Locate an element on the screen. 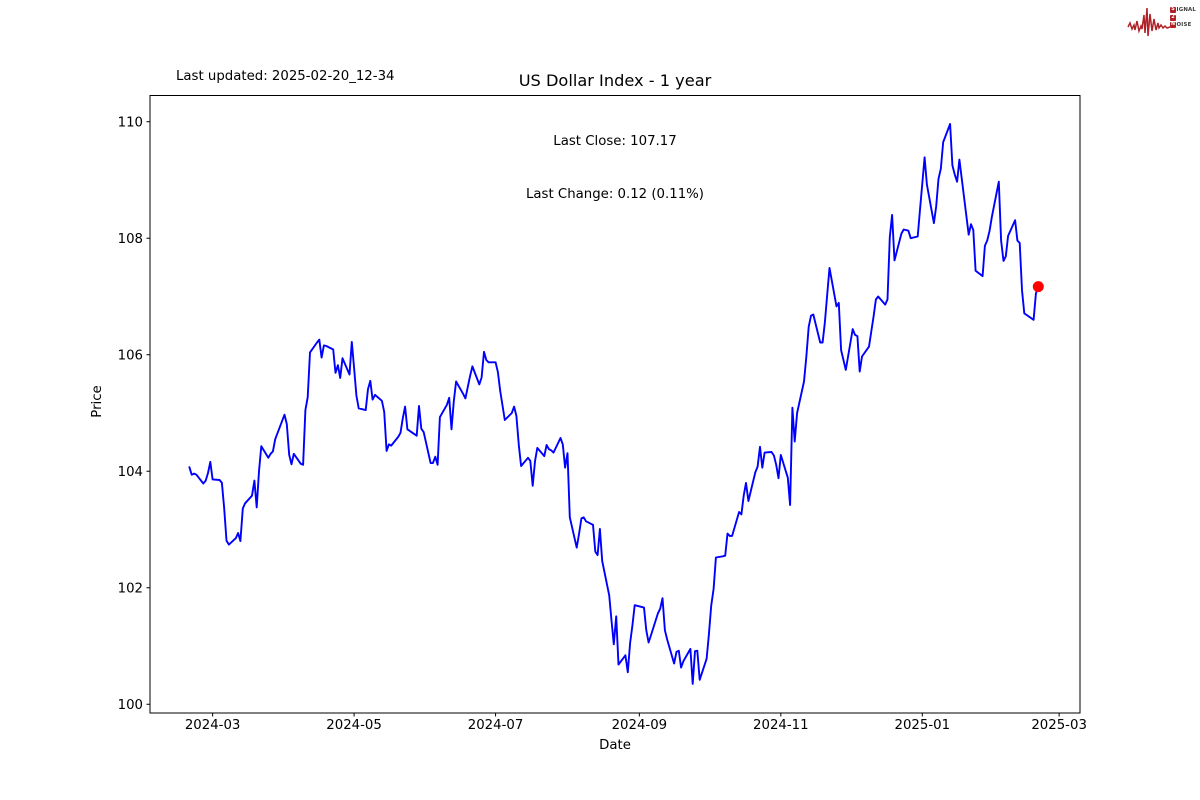  last-change-text: Last Change: 0.12 (0.11%) is located at coordinates (615, 194).